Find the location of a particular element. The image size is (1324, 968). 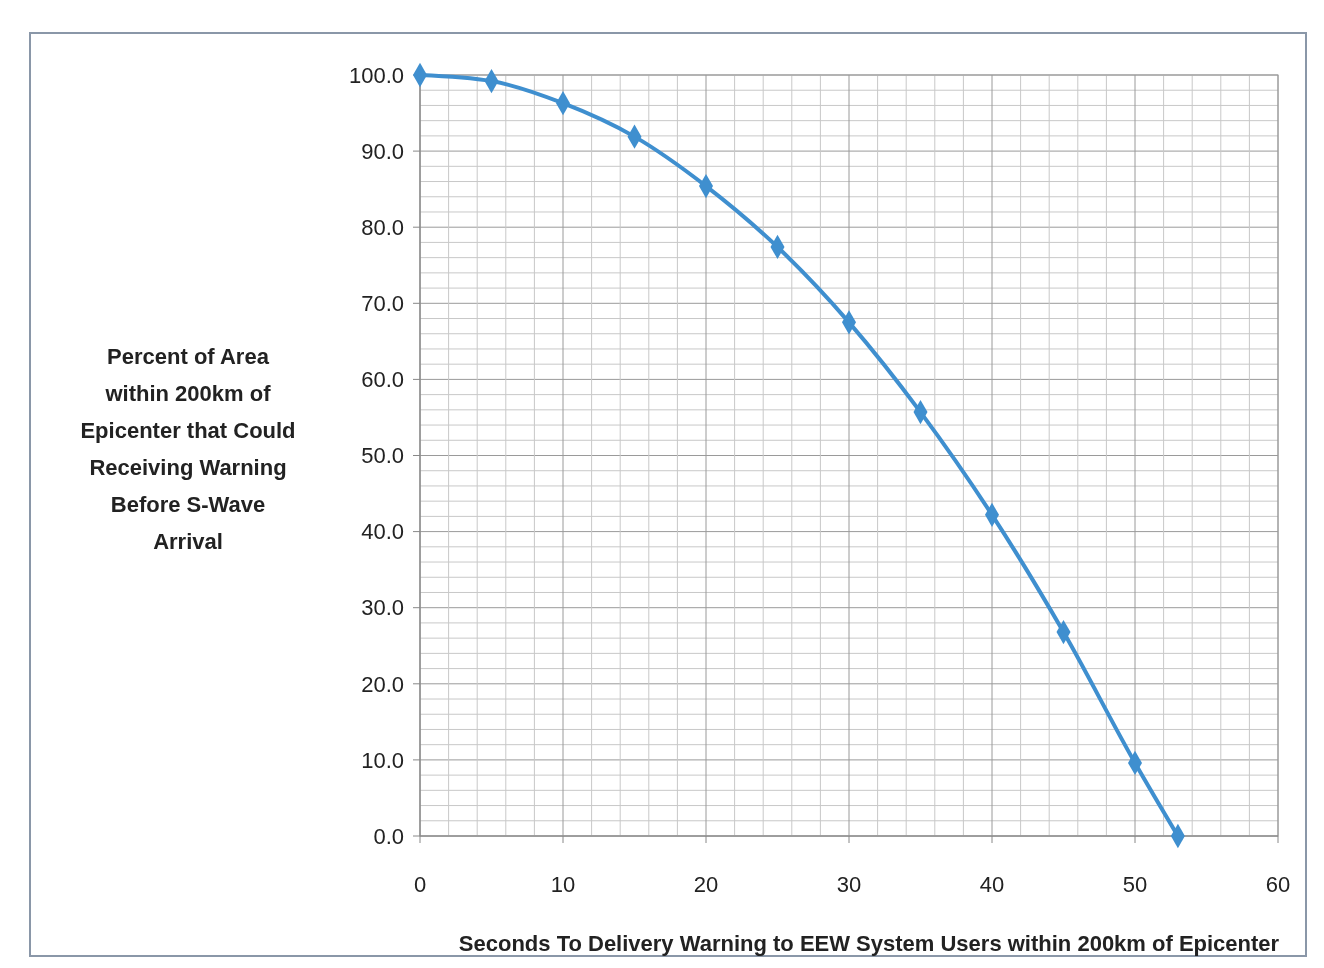

y-axis-title: Percent of Area within 200km of Epicenter that Could Receiving Warning Before S-Wave Arrival is located at coordinates (188, 449).